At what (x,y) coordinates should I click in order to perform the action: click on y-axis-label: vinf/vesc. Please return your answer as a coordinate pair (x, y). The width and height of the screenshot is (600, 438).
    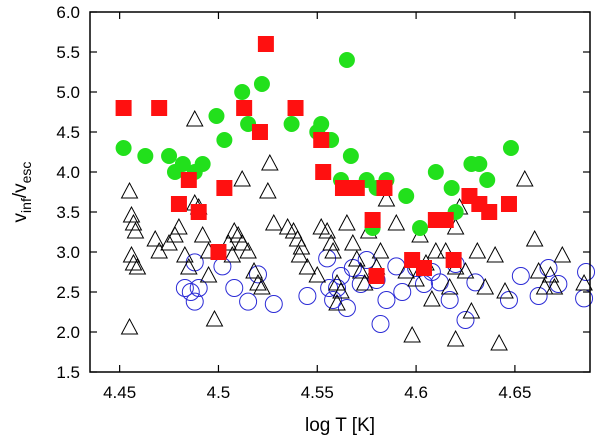
    Looking at the image, I should click on (22, 192).